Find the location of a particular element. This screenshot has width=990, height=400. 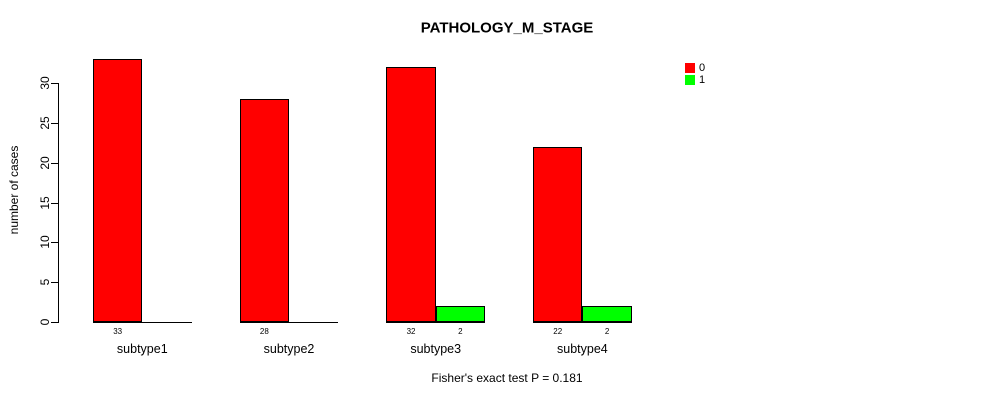

y-axis-line is located at coordinates (58, 203).